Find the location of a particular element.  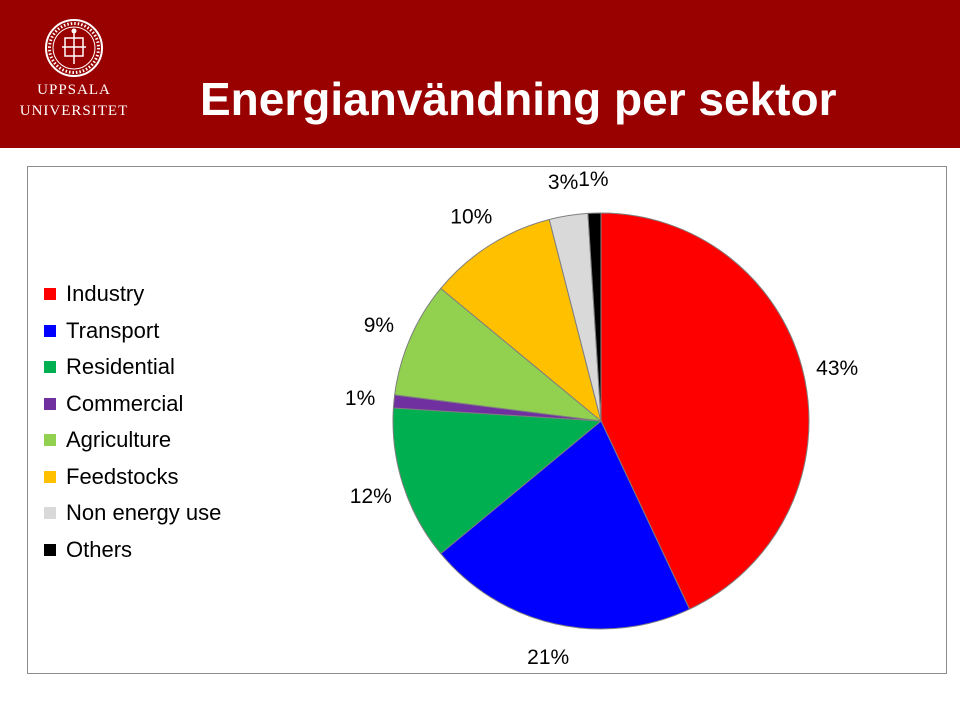

legend-item: Transport is located at coordinates (132, 335).